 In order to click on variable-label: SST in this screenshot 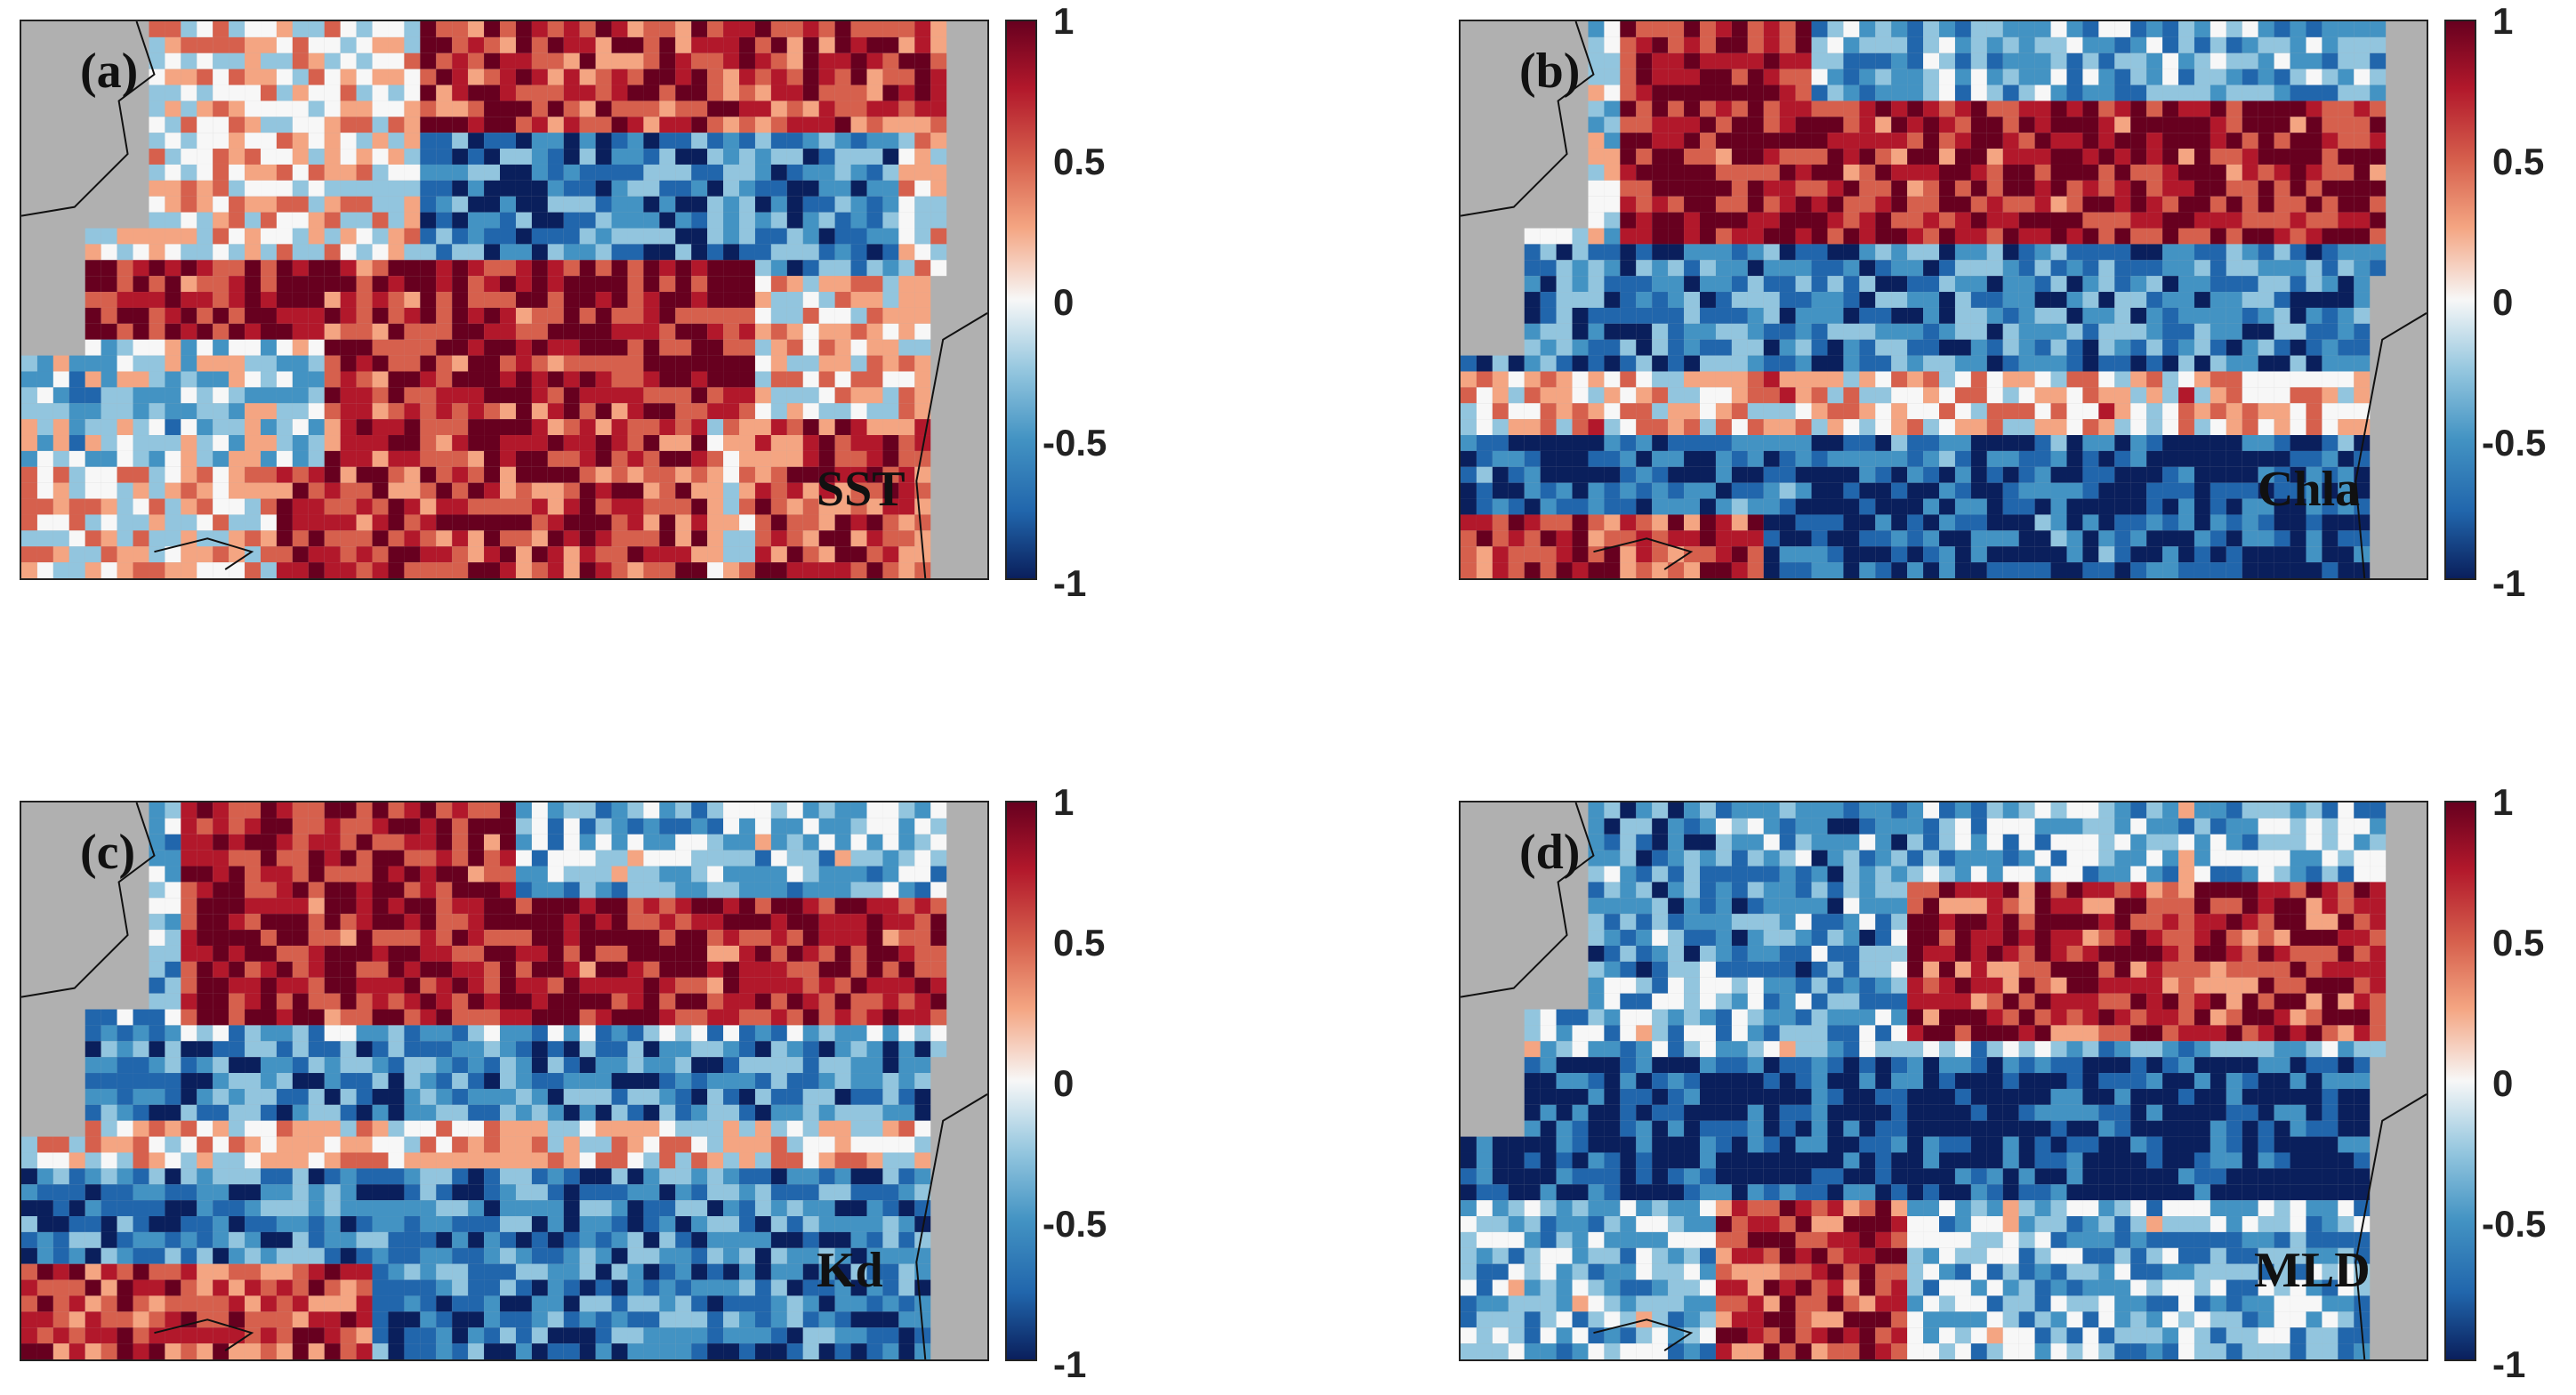, I will do `click(861, 490)`.